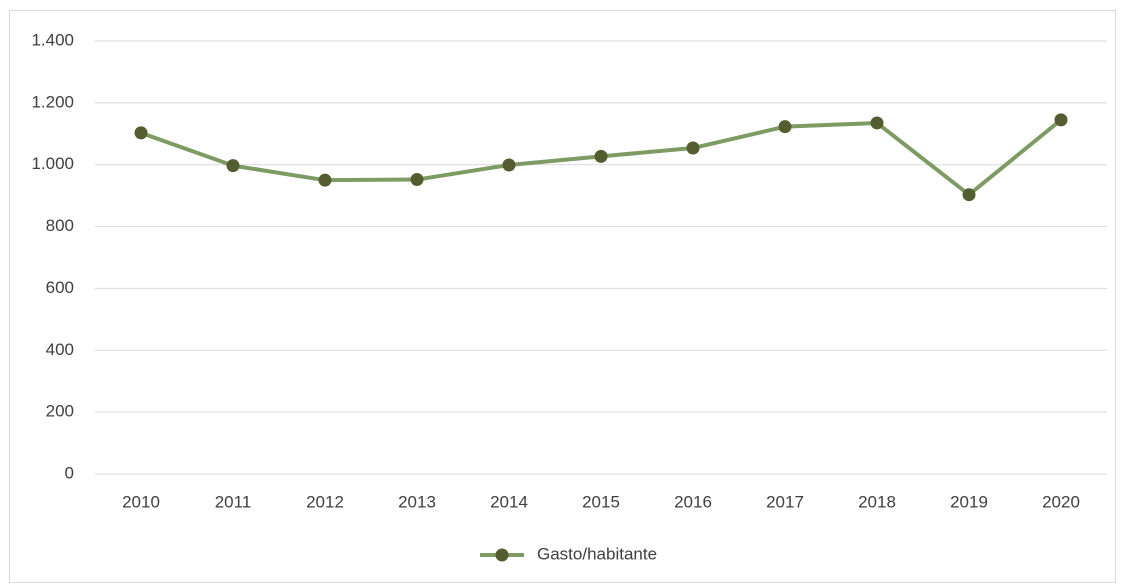  Describe the element at coordinates (597, 553) in the screenshot. I see `legend-label: Gasto/habitante` at that location.